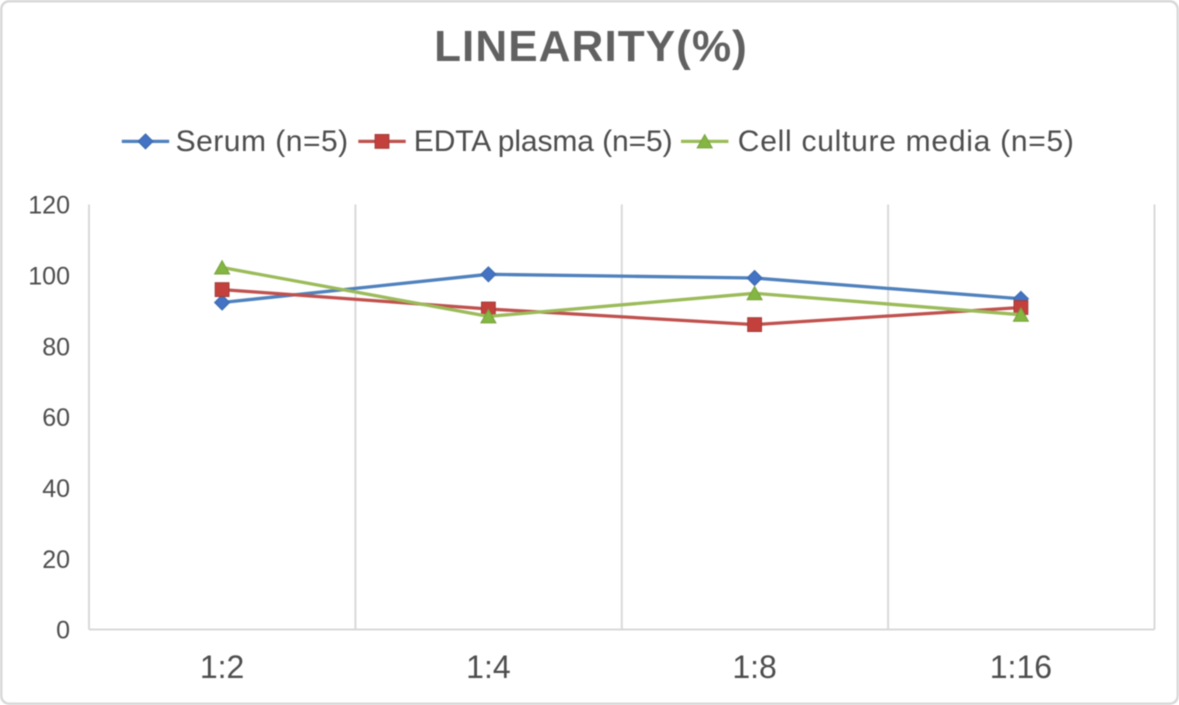 This screenshot has height=705, width=1179. Describe the element at coordinates (262, 141) in the screenshot. I see `svg-text: Serum (n=5)` at that location.